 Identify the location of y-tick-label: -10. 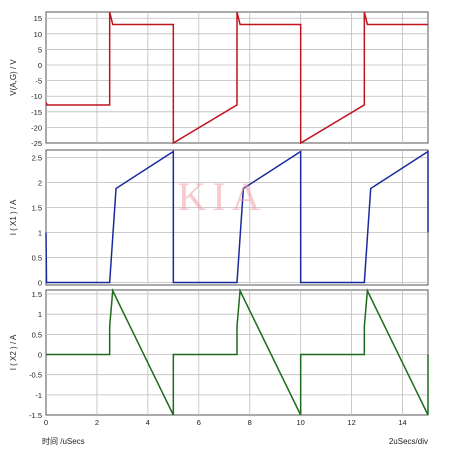
(36, 96).